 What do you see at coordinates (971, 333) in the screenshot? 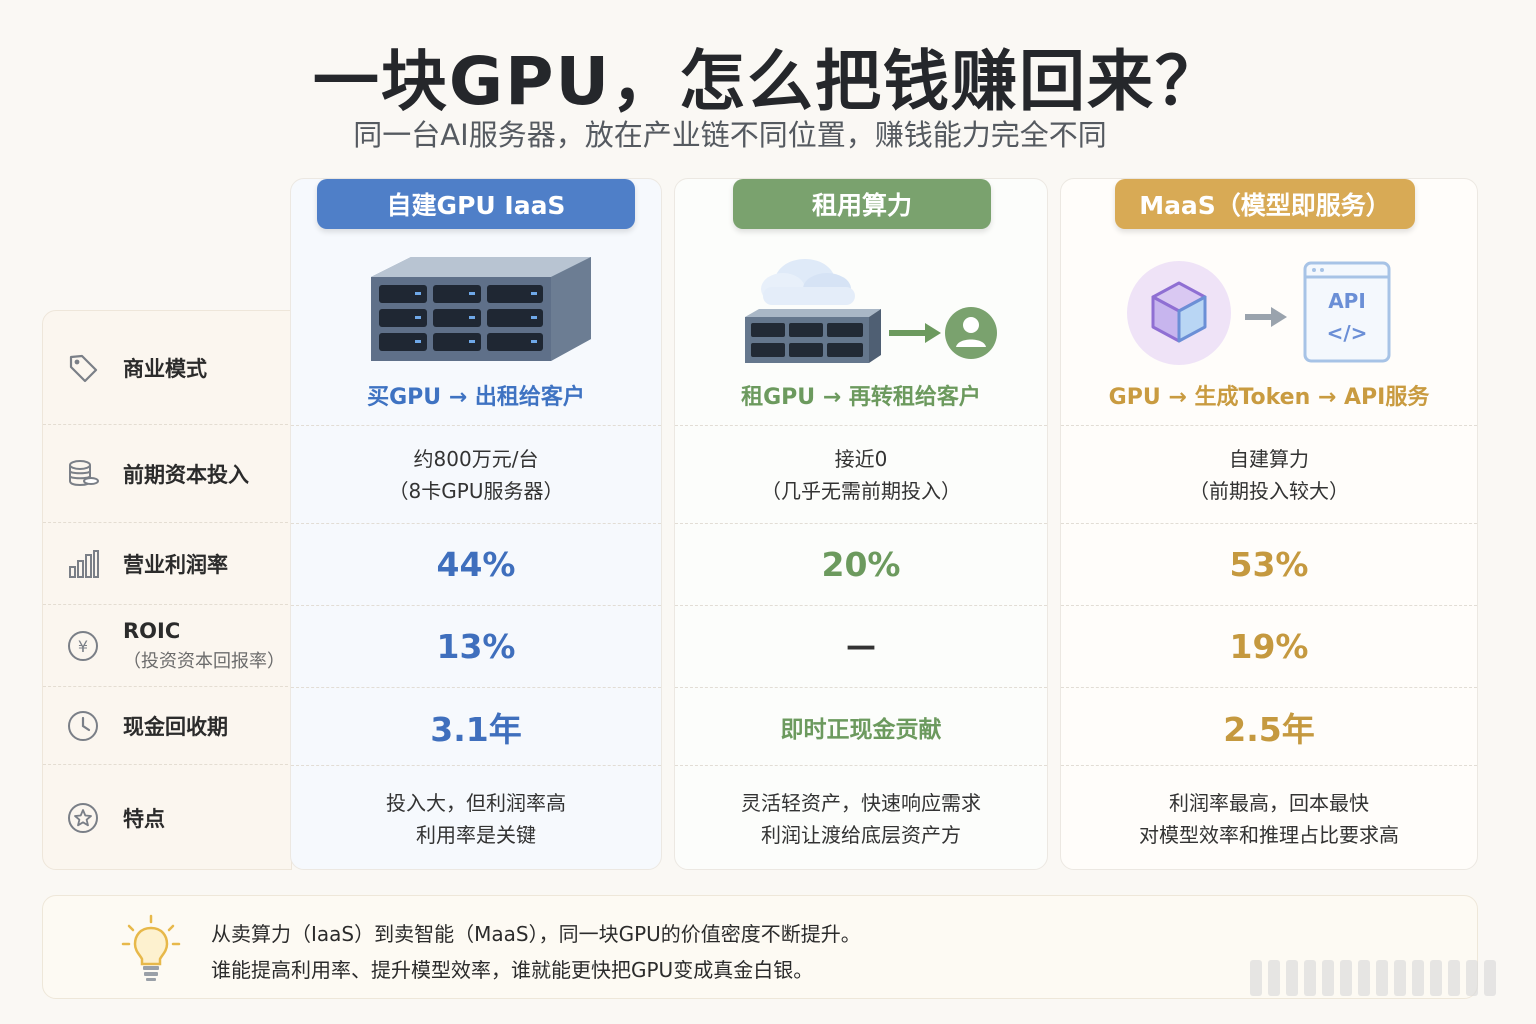
I see `user-icon` at bounding box center [971, 333].